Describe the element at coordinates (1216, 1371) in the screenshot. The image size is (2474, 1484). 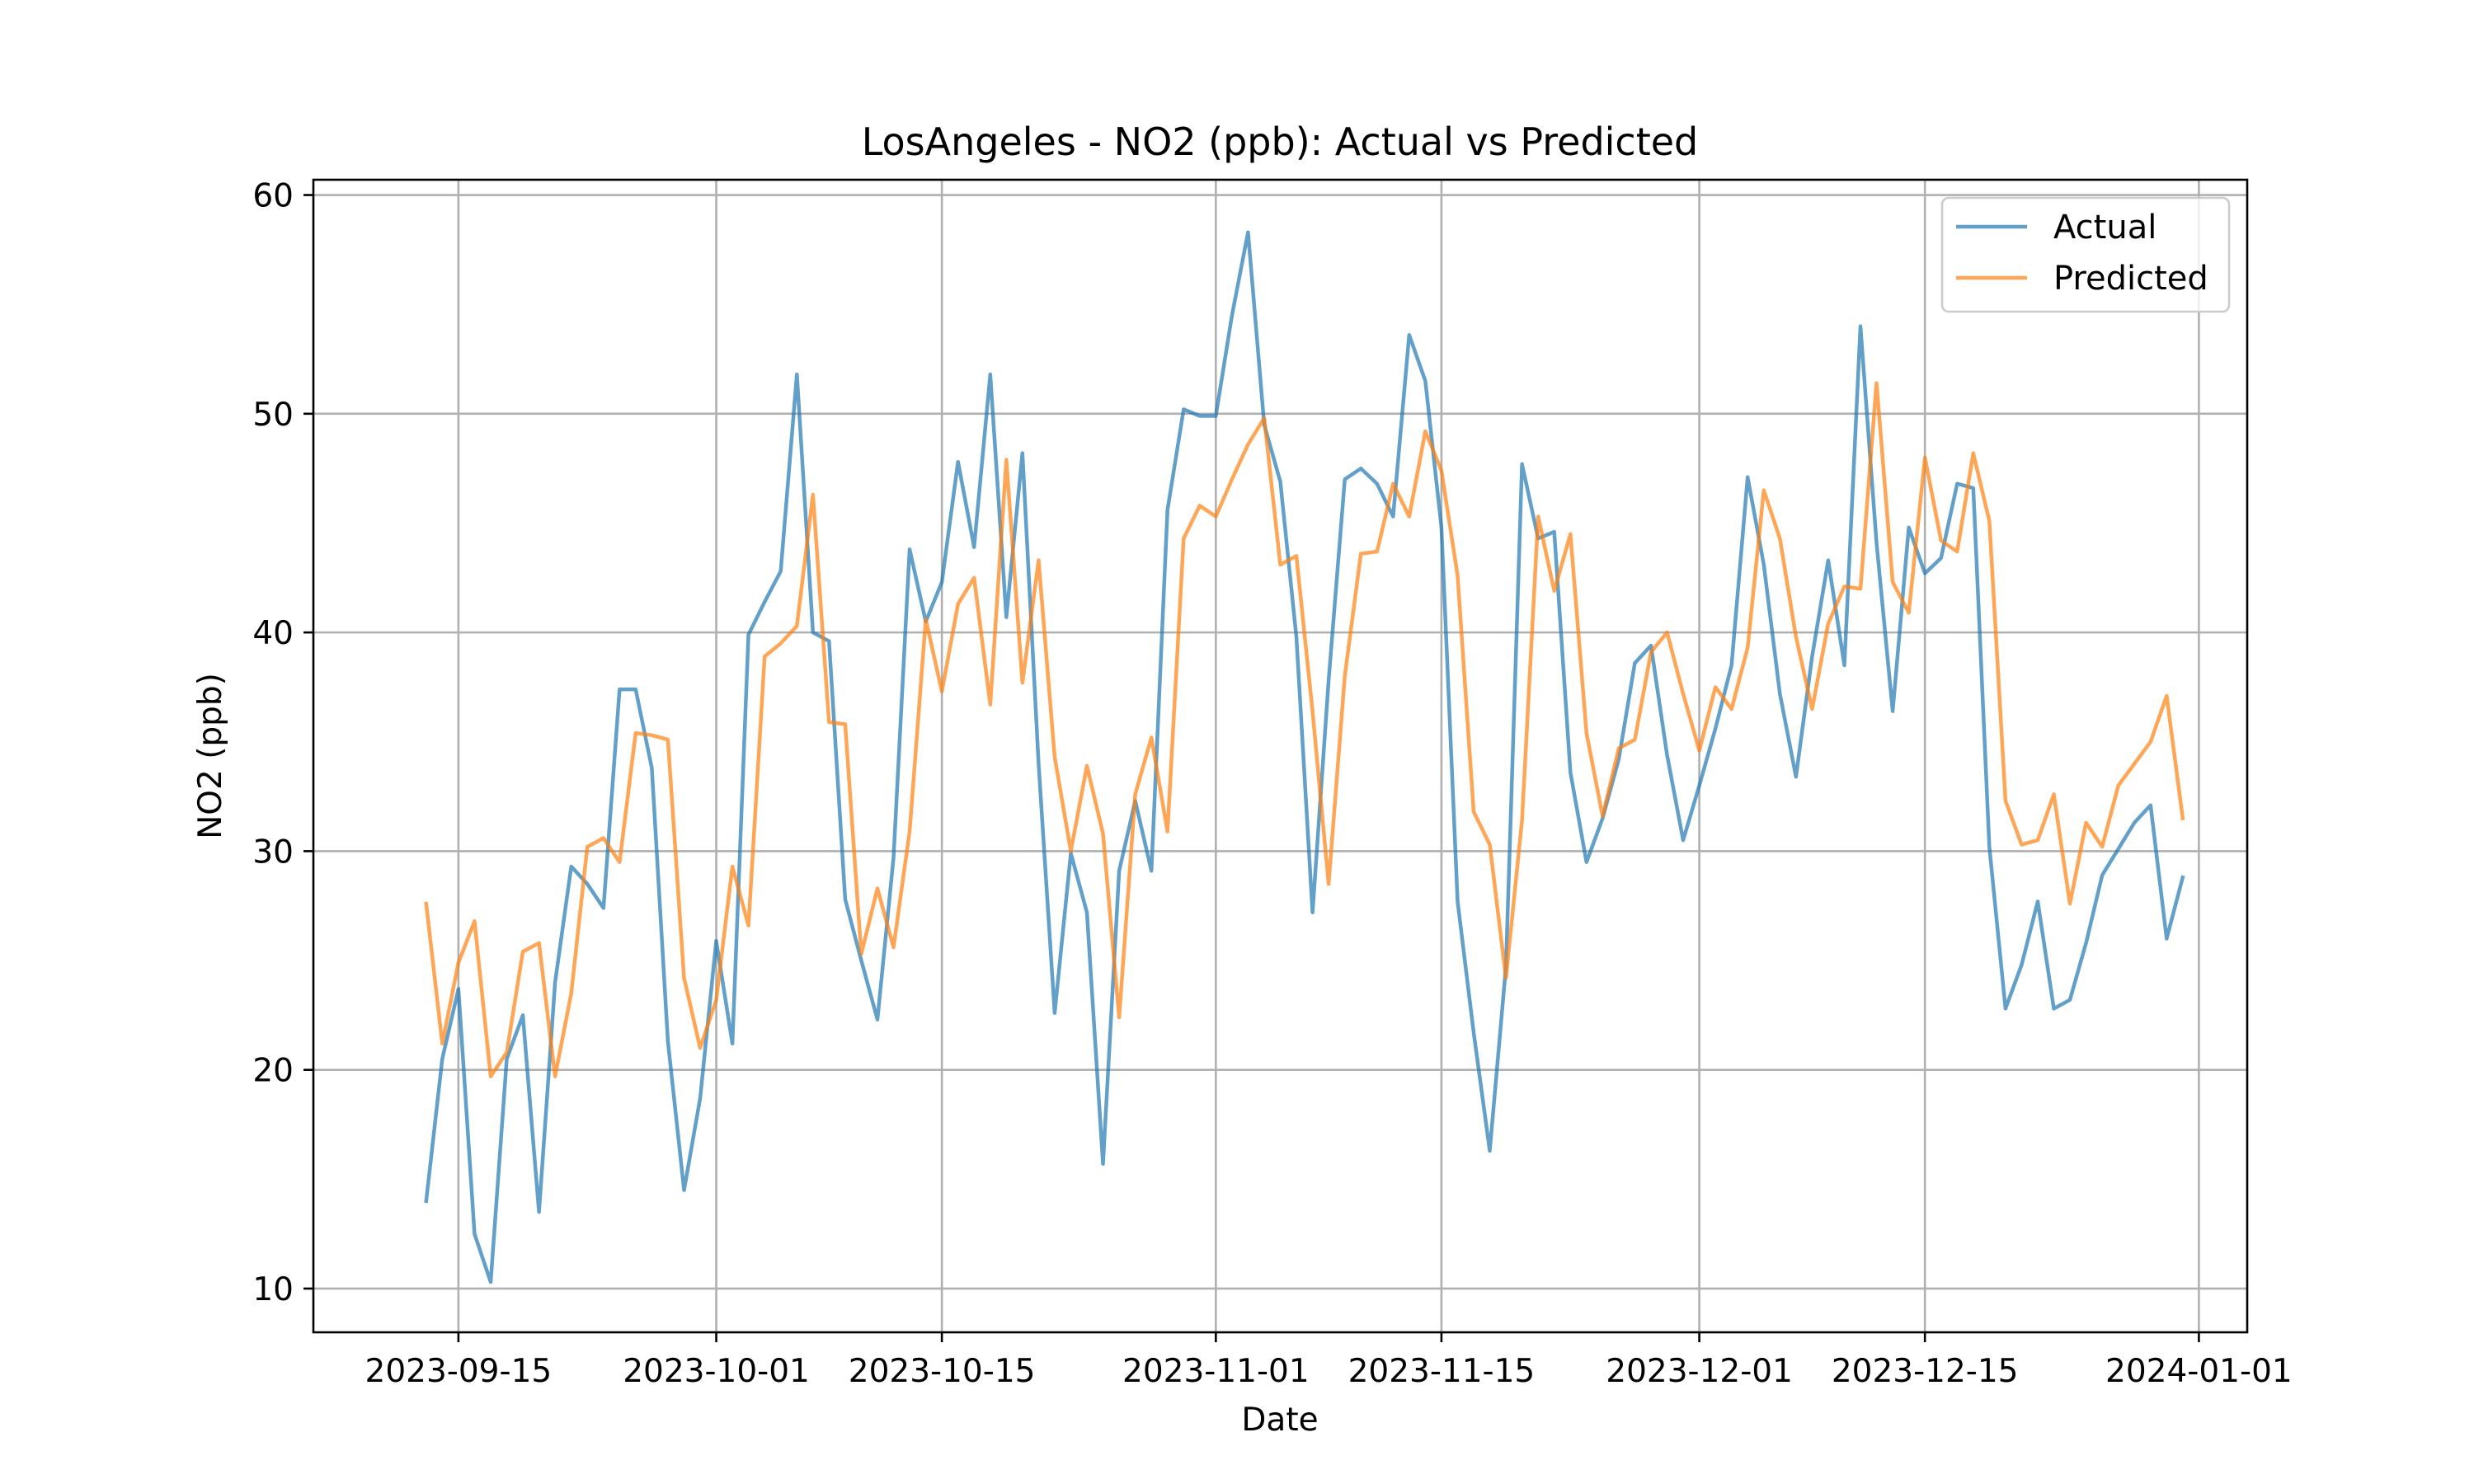
I see `x-tick-label: 2023-11-01` at that location.